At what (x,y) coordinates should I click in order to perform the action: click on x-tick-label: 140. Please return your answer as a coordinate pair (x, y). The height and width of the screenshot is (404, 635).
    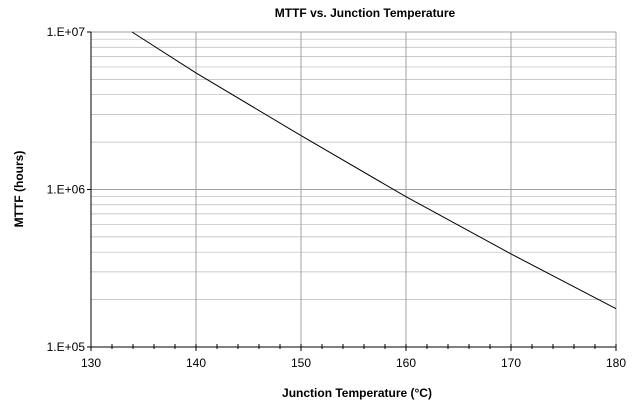
    Looking at the image, I should click on (196, 363).